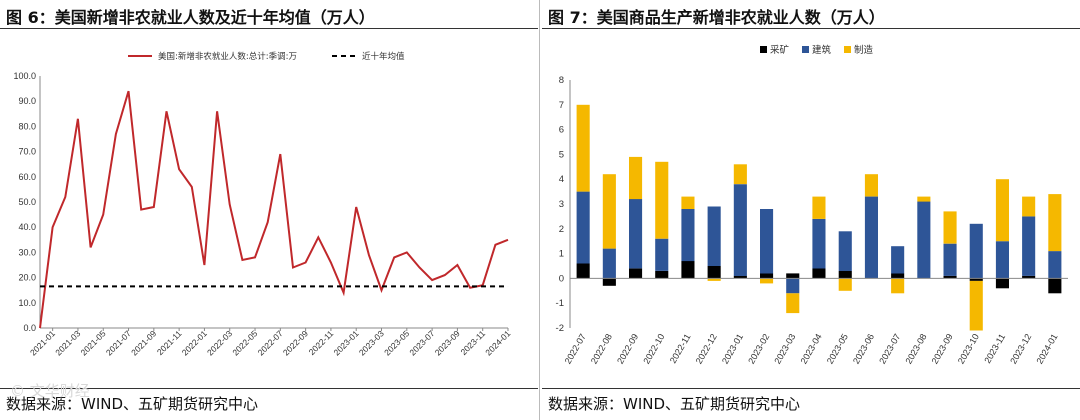 The image size is (1080, 420). Describe the element at coordinates (27, 152) in the screenshot. I see `y-tick-label: 70.0` at that location.